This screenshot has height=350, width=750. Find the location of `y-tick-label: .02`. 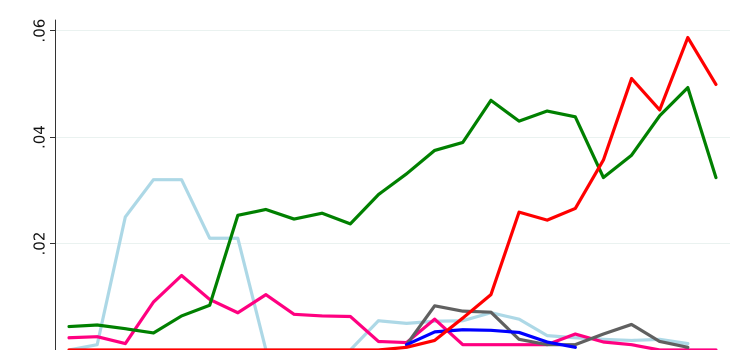

y-tick-label: .02 is located at coordinates (39, 244).